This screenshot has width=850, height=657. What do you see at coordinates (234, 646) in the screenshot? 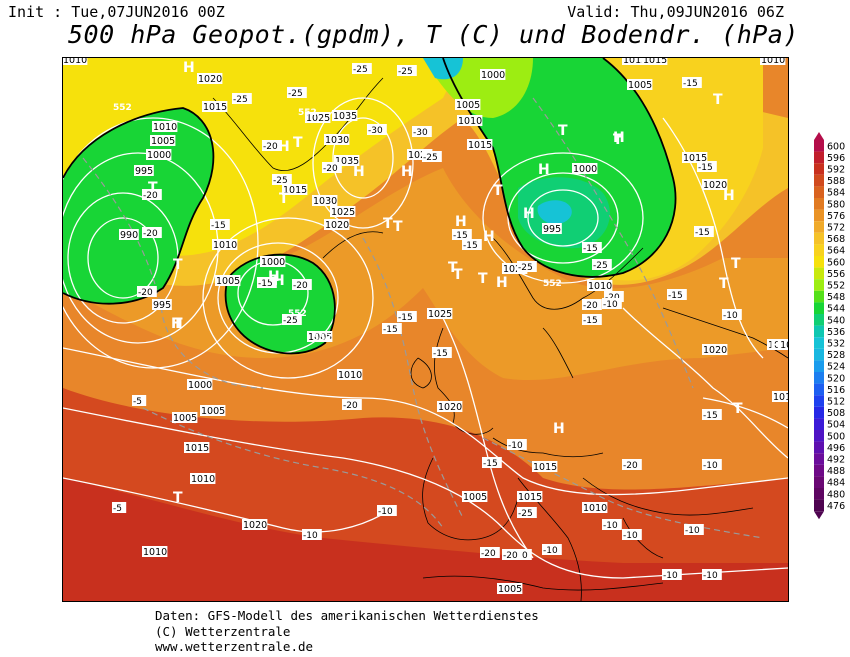
I see `footer-link: www.wetterzentrale.de` at bounding box center [234, 646].